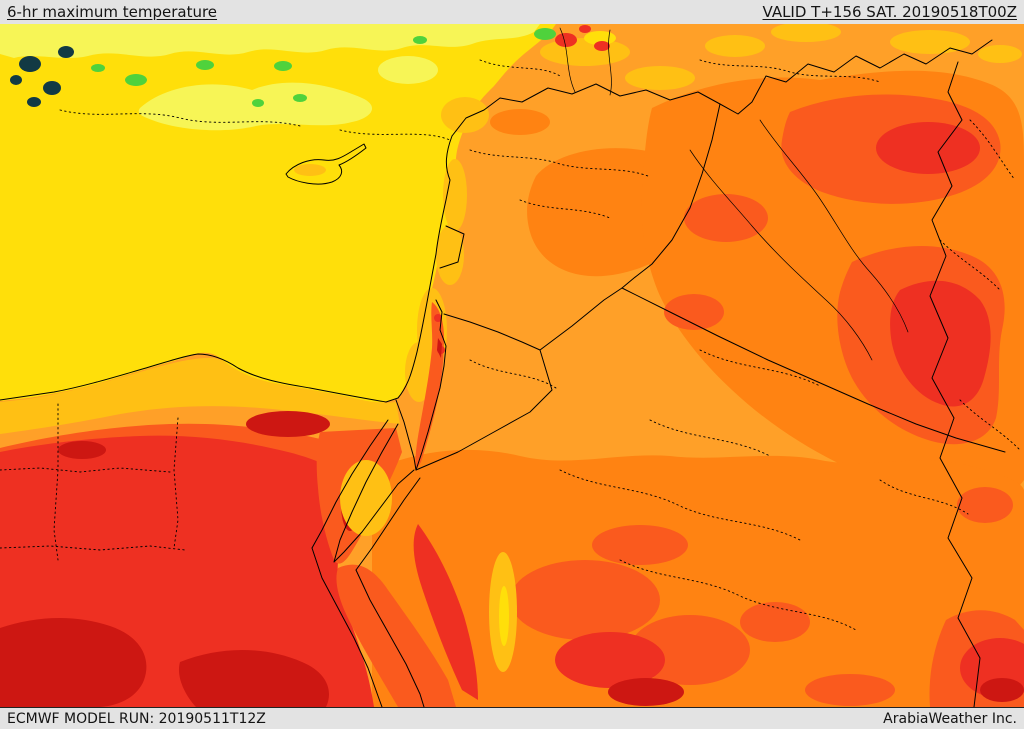  What do you see at coordinates (136, 718) in the screenshot?
I see `model-run-label: ECMWF MODEL RUN: 20190511T12Z` at bounding box center [136, 718].